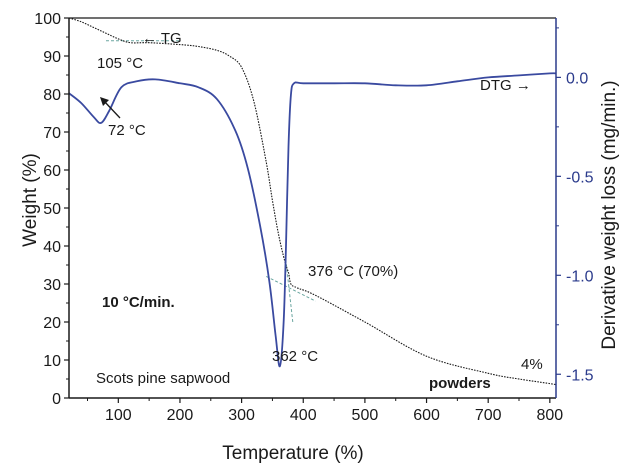 This screenshot has width=633, height=465. Describe the element at coordinates (52, 209) in the screenshot. I see `y-left-tick-label: 50` at that location.